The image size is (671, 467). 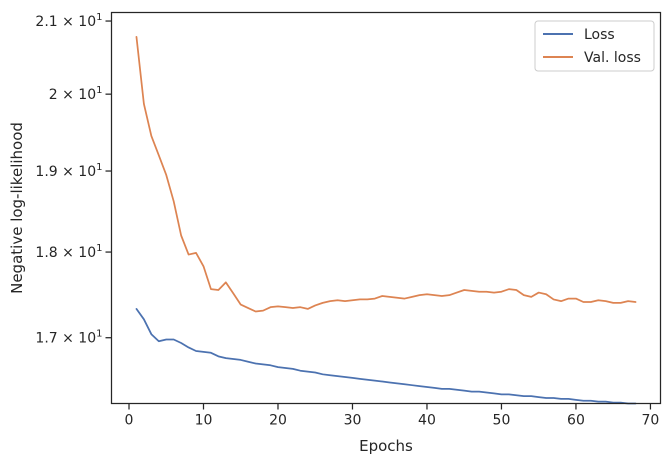 I want to click on x-tick-label: 30, so click(x=353, y=421).